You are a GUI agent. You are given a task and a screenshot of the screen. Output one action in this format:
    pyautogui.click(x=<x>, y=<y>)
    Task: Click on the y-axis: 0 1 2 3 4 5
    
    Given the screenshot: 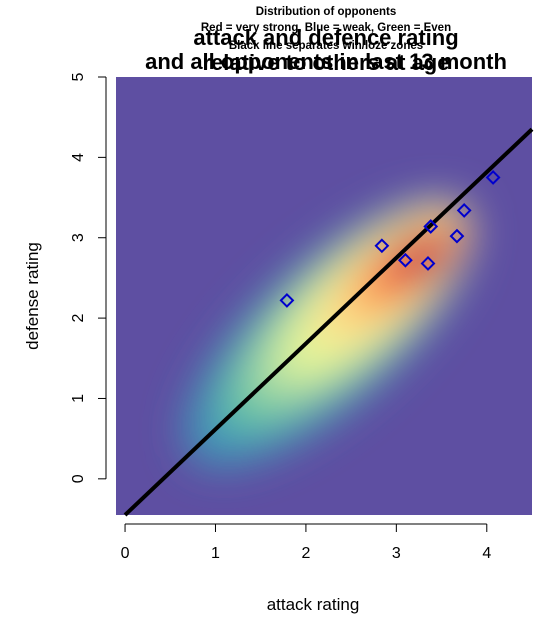 What is the action you would take?
    pyautogui.click(x=88, y=277)
    